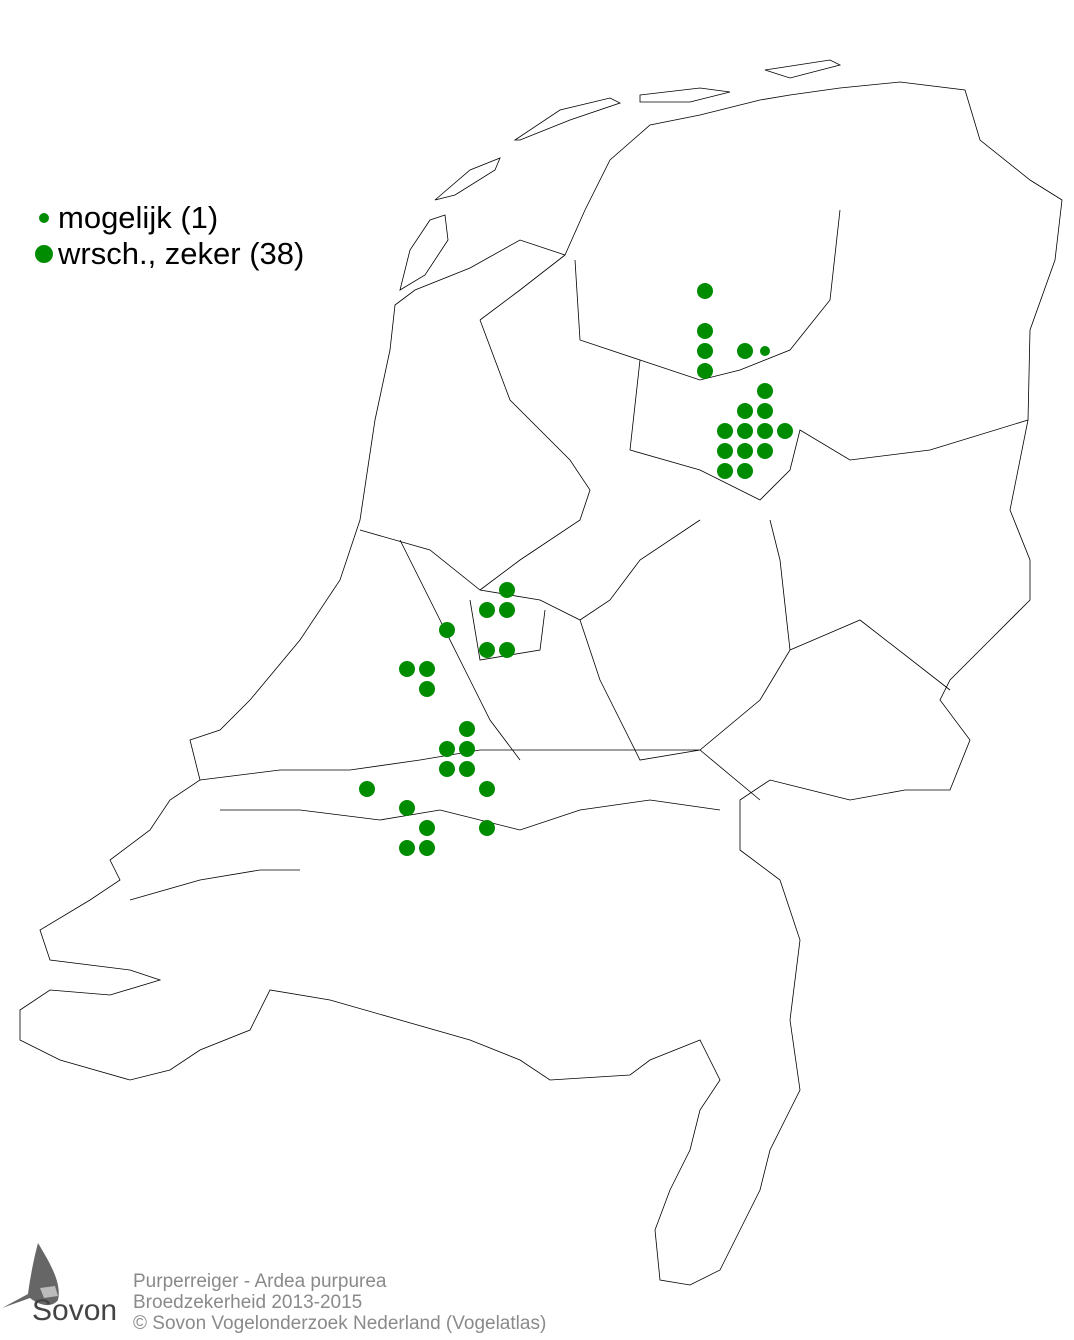 This screenshot has height=1340, width=1074. I want to click on dot-mogelijk, so click(765, 351).